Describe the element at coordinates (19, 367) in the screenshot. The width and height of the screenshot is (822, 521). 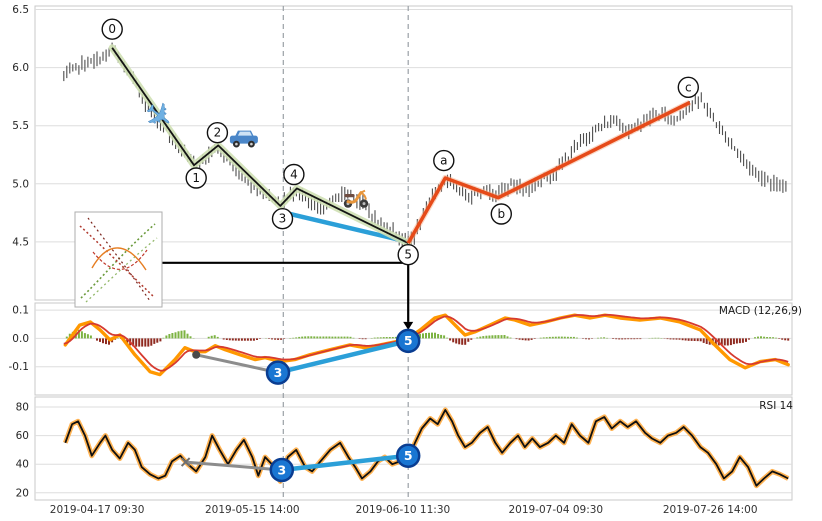
I see `y-tick-label-macd: -0.1` at that location.